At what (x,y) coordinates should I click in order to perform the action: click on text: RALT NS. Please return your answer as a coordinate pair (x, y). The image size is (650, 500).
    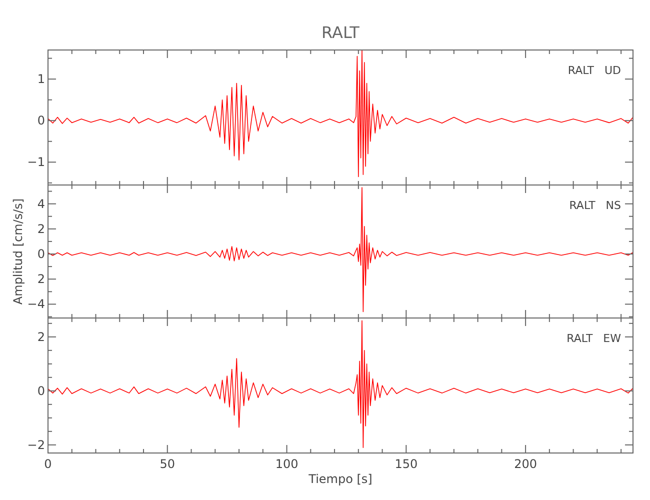
    Looking at the image, I should click on (595, 205).